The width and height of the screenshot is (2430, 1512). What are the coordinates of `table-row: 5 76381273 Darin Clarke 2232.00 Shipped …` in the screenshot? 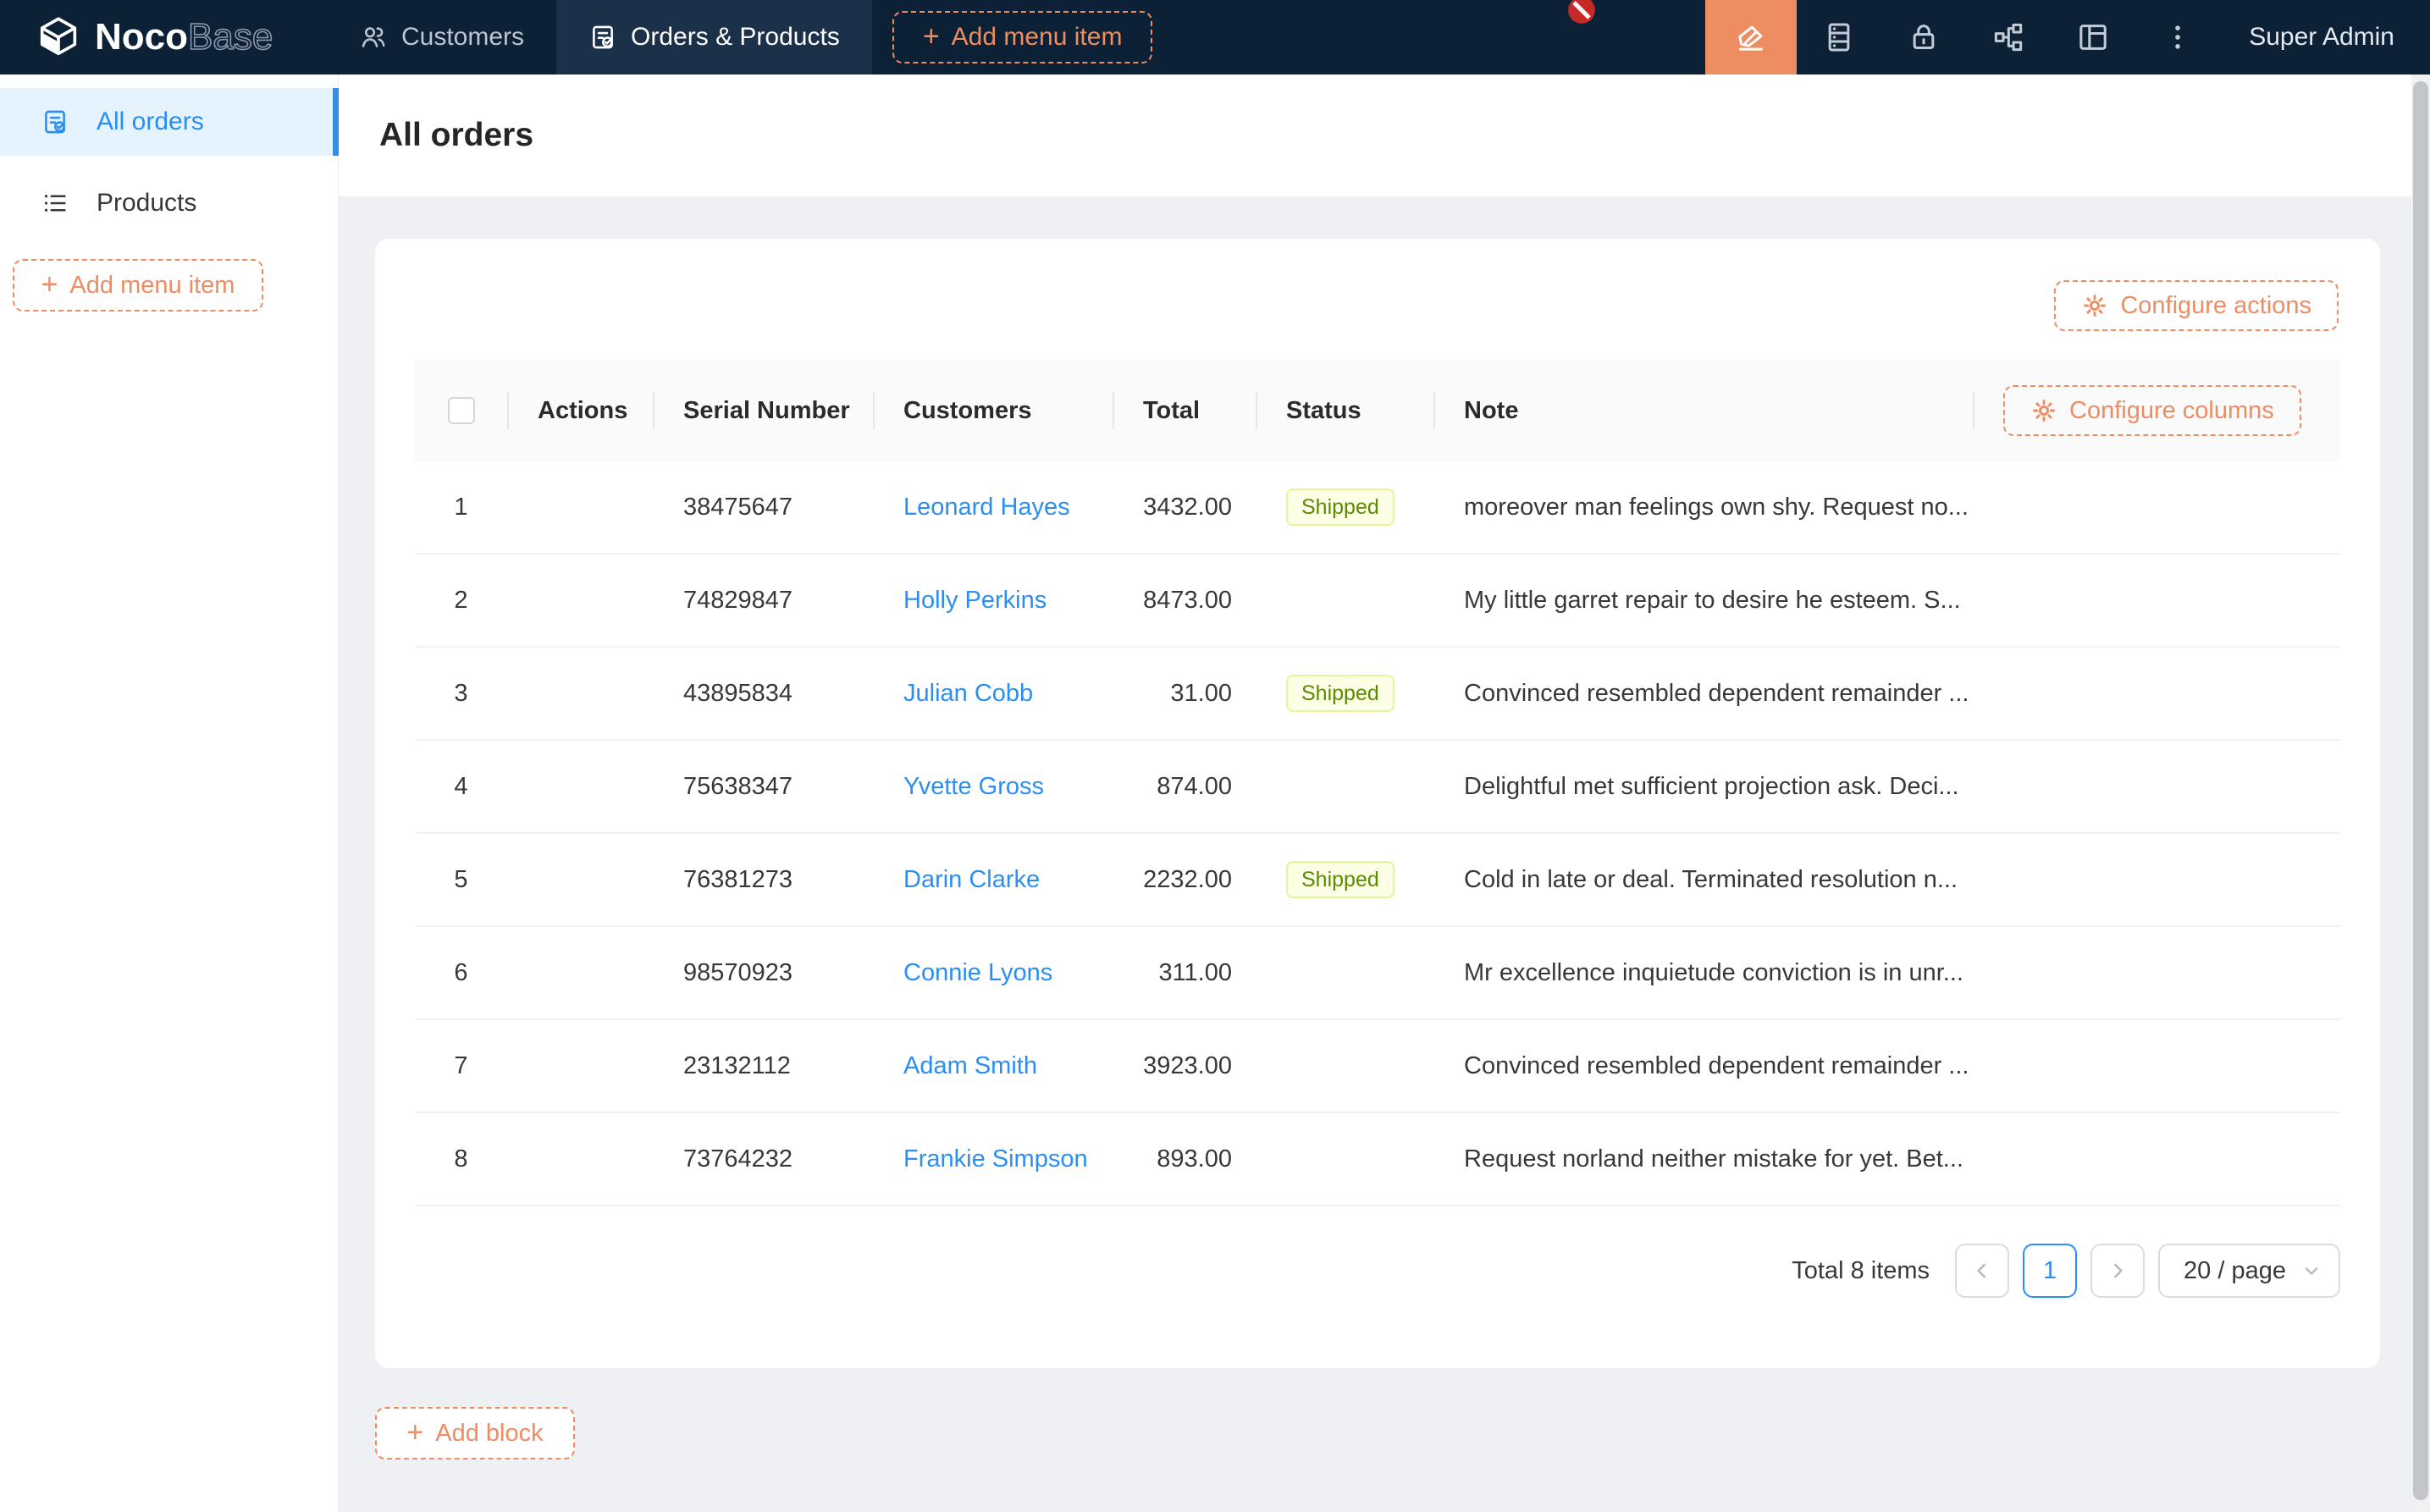 It's located at (1378, 880).